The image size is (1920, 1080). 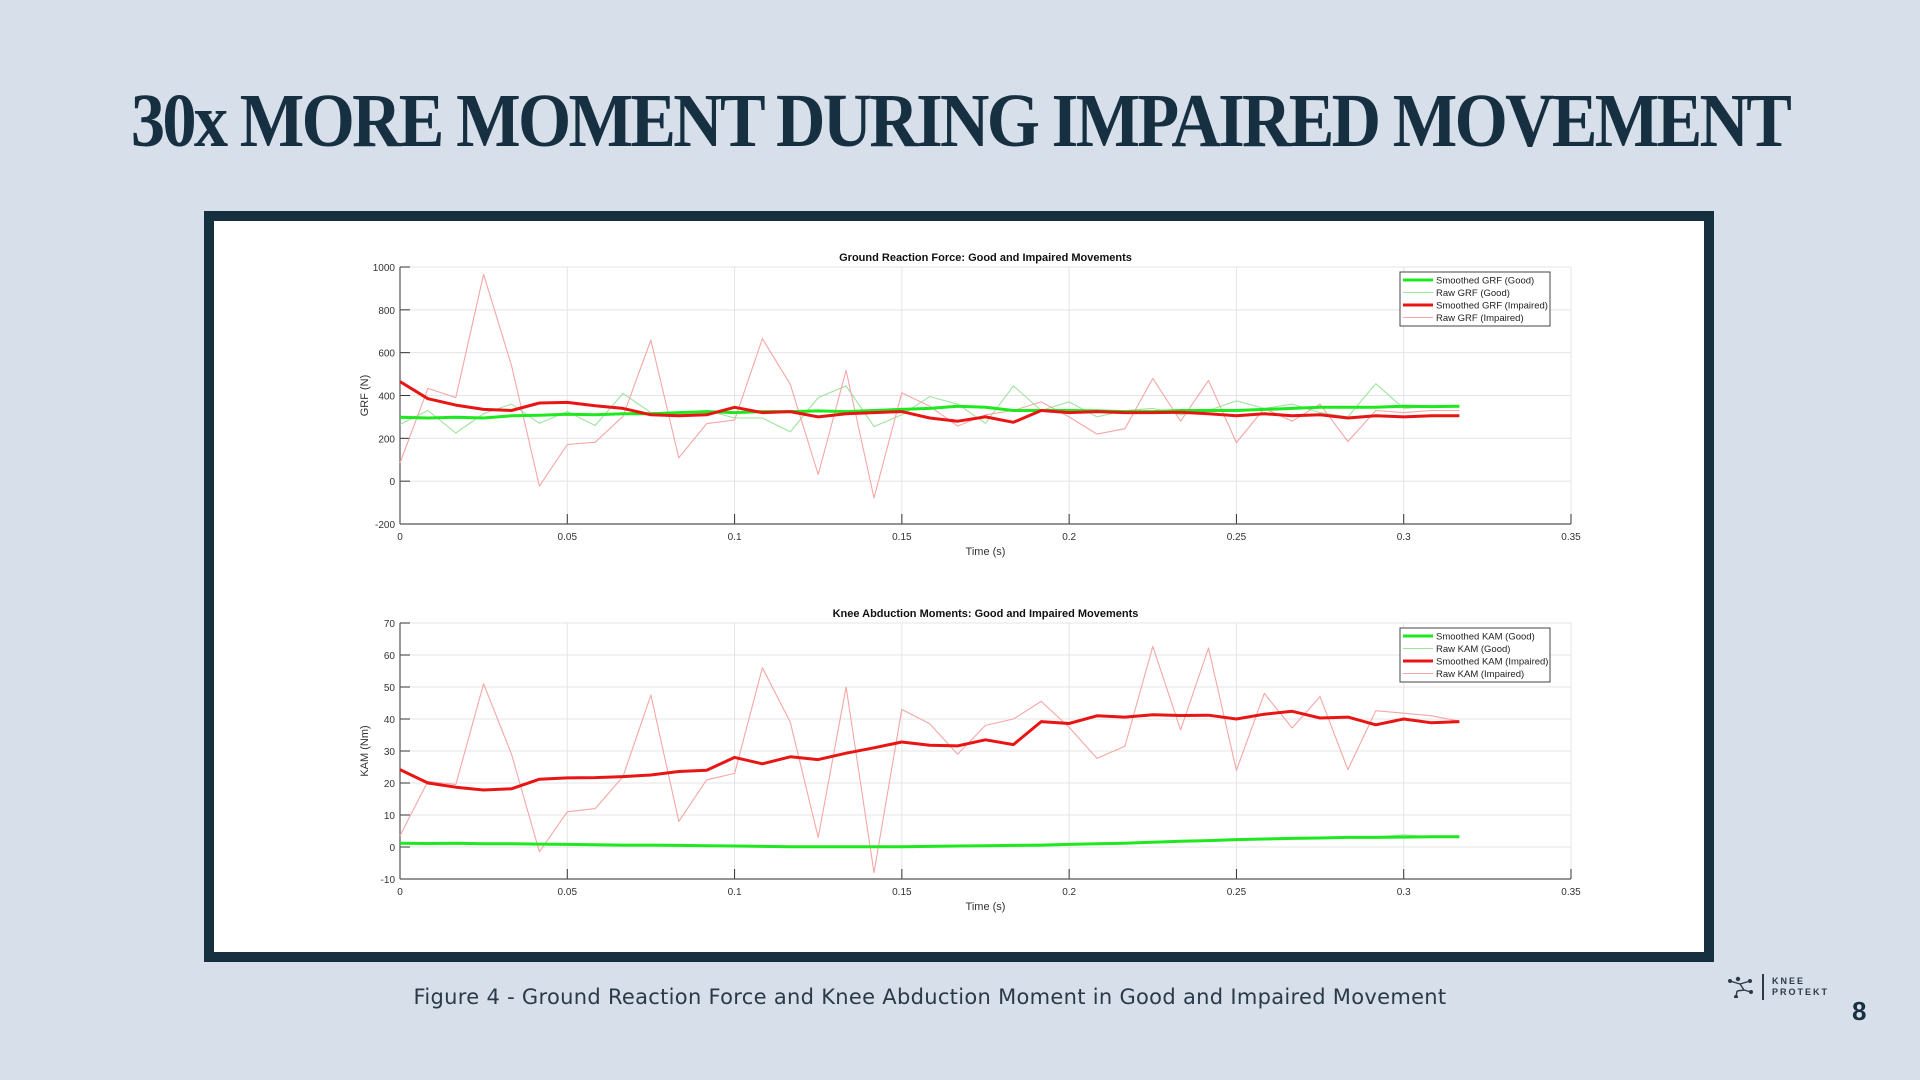 What do you see at coordinates (384, 268) in the screenshot?
I see `y-tick-label: 1000` at bounding box center [384, 268].